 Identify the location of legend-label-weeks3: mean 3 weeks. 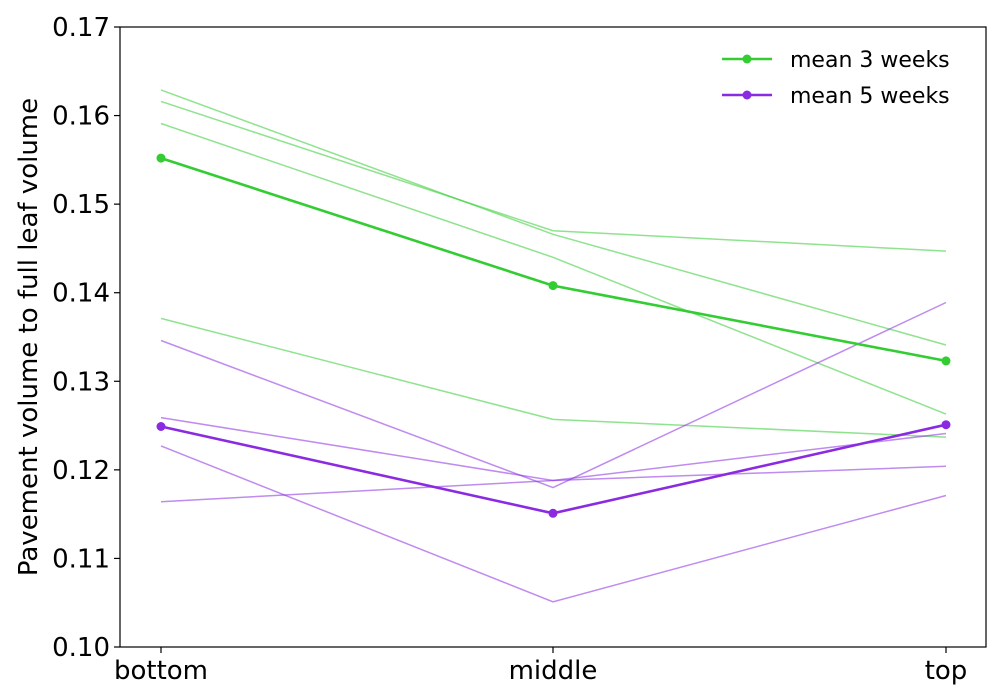
(870, 60).